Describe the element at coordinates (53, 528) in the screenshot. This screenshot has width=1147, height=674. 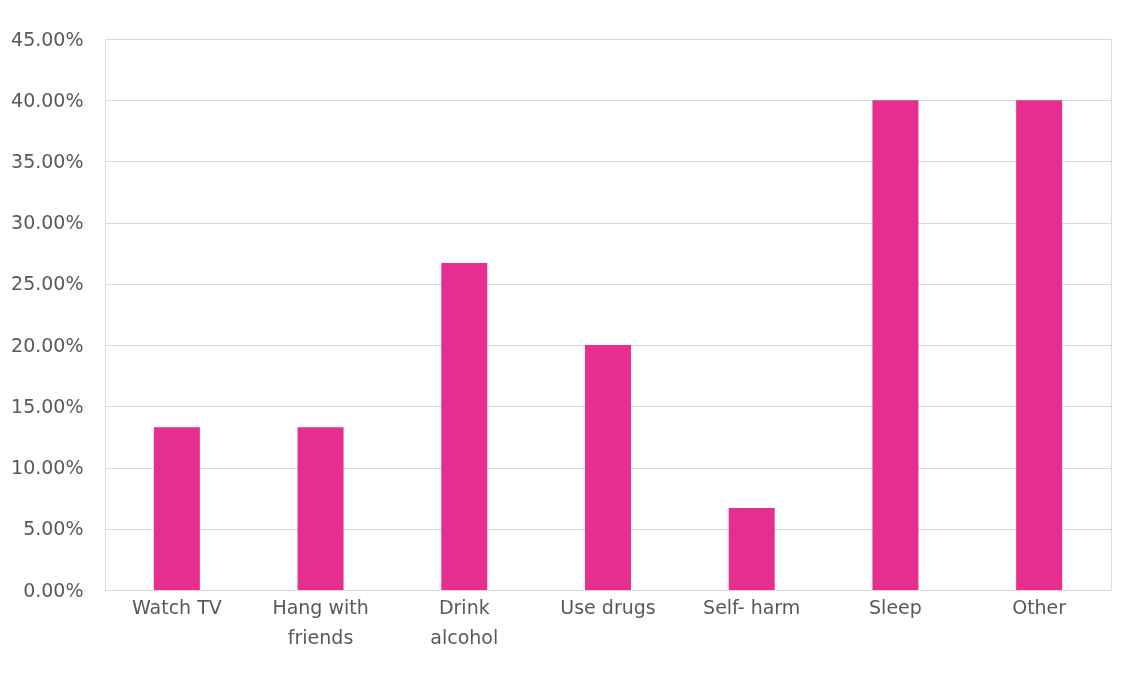
I see `y-tick-label: 5.00%` at that location.